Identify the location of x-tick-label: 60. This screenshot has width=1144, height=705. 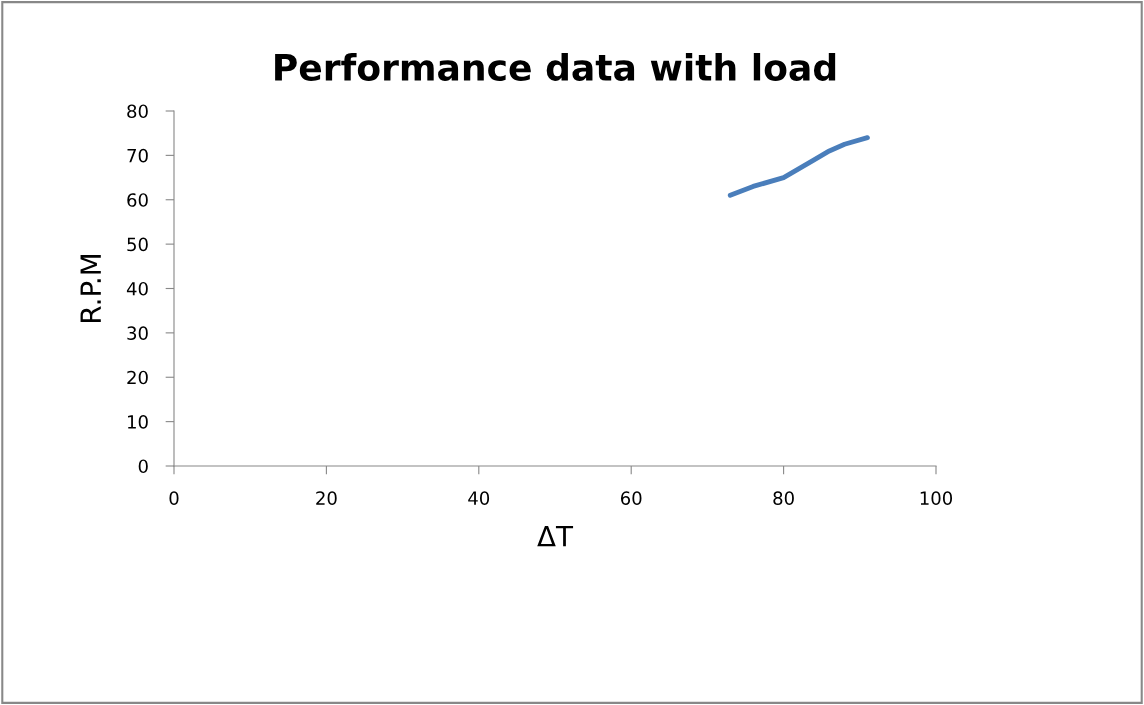
(631, 498).